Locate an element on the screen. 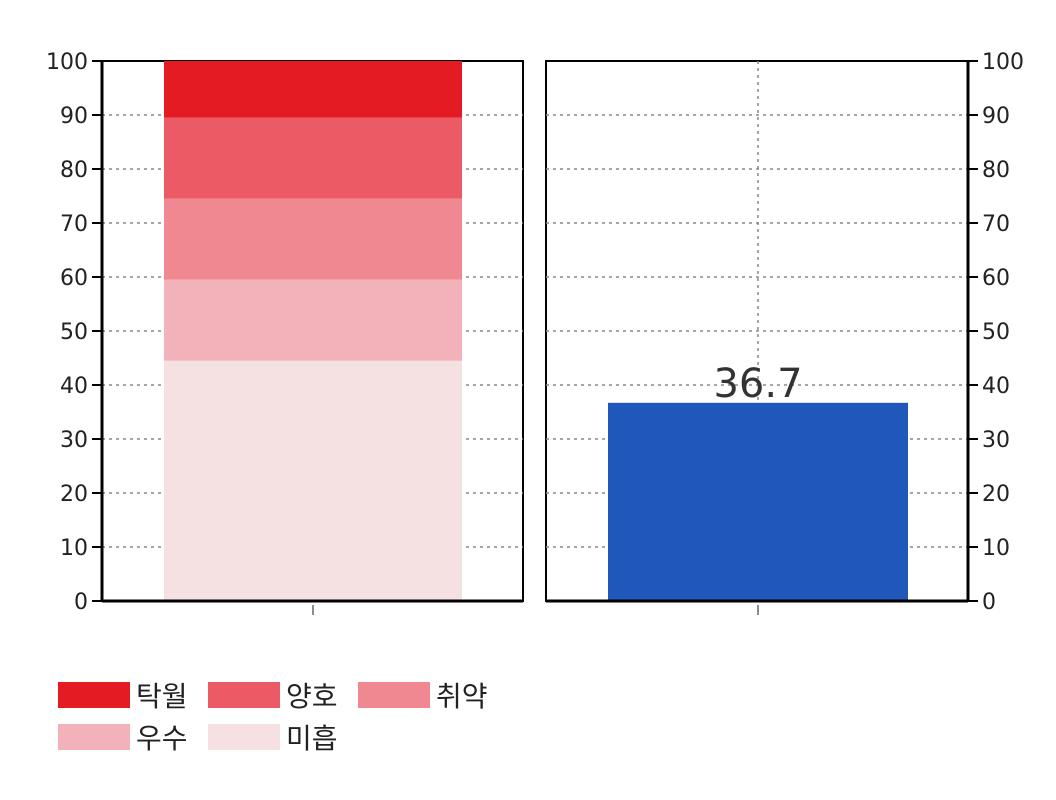 This screenshot has width=1056, height=800. legend-item: 양호 is located at coordinates (283, 695).